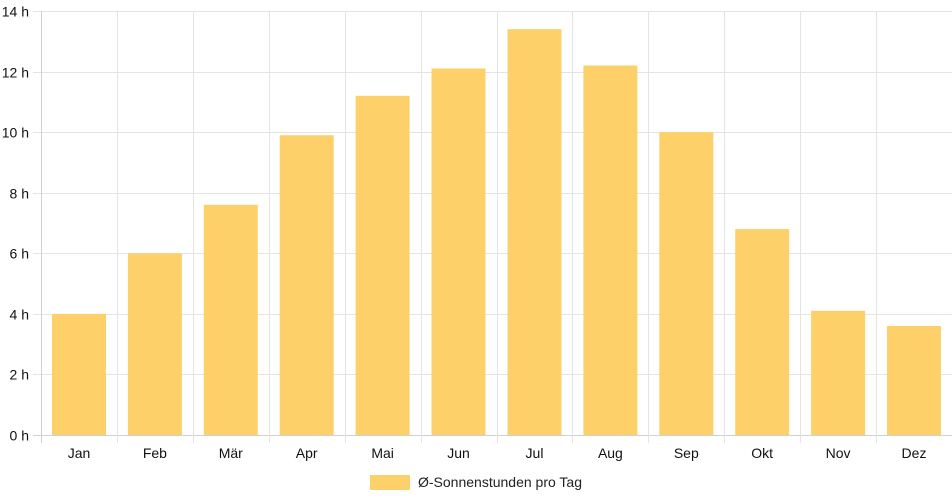 The height and width of the screenshot is (500, 952). I want to click on y-tick-label: 0 h, so click(19, 436).